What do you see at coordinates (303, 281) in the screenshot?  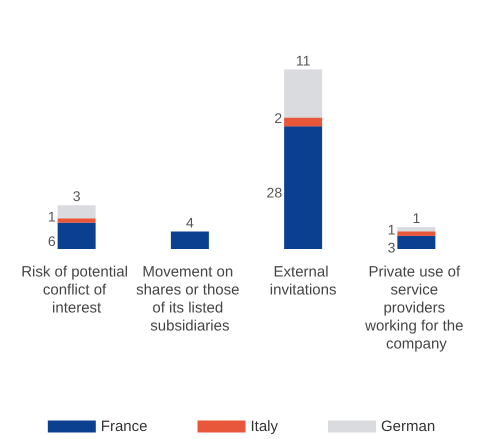 I see `x-tick-label: External invitations` at bounding box center [303, 281].